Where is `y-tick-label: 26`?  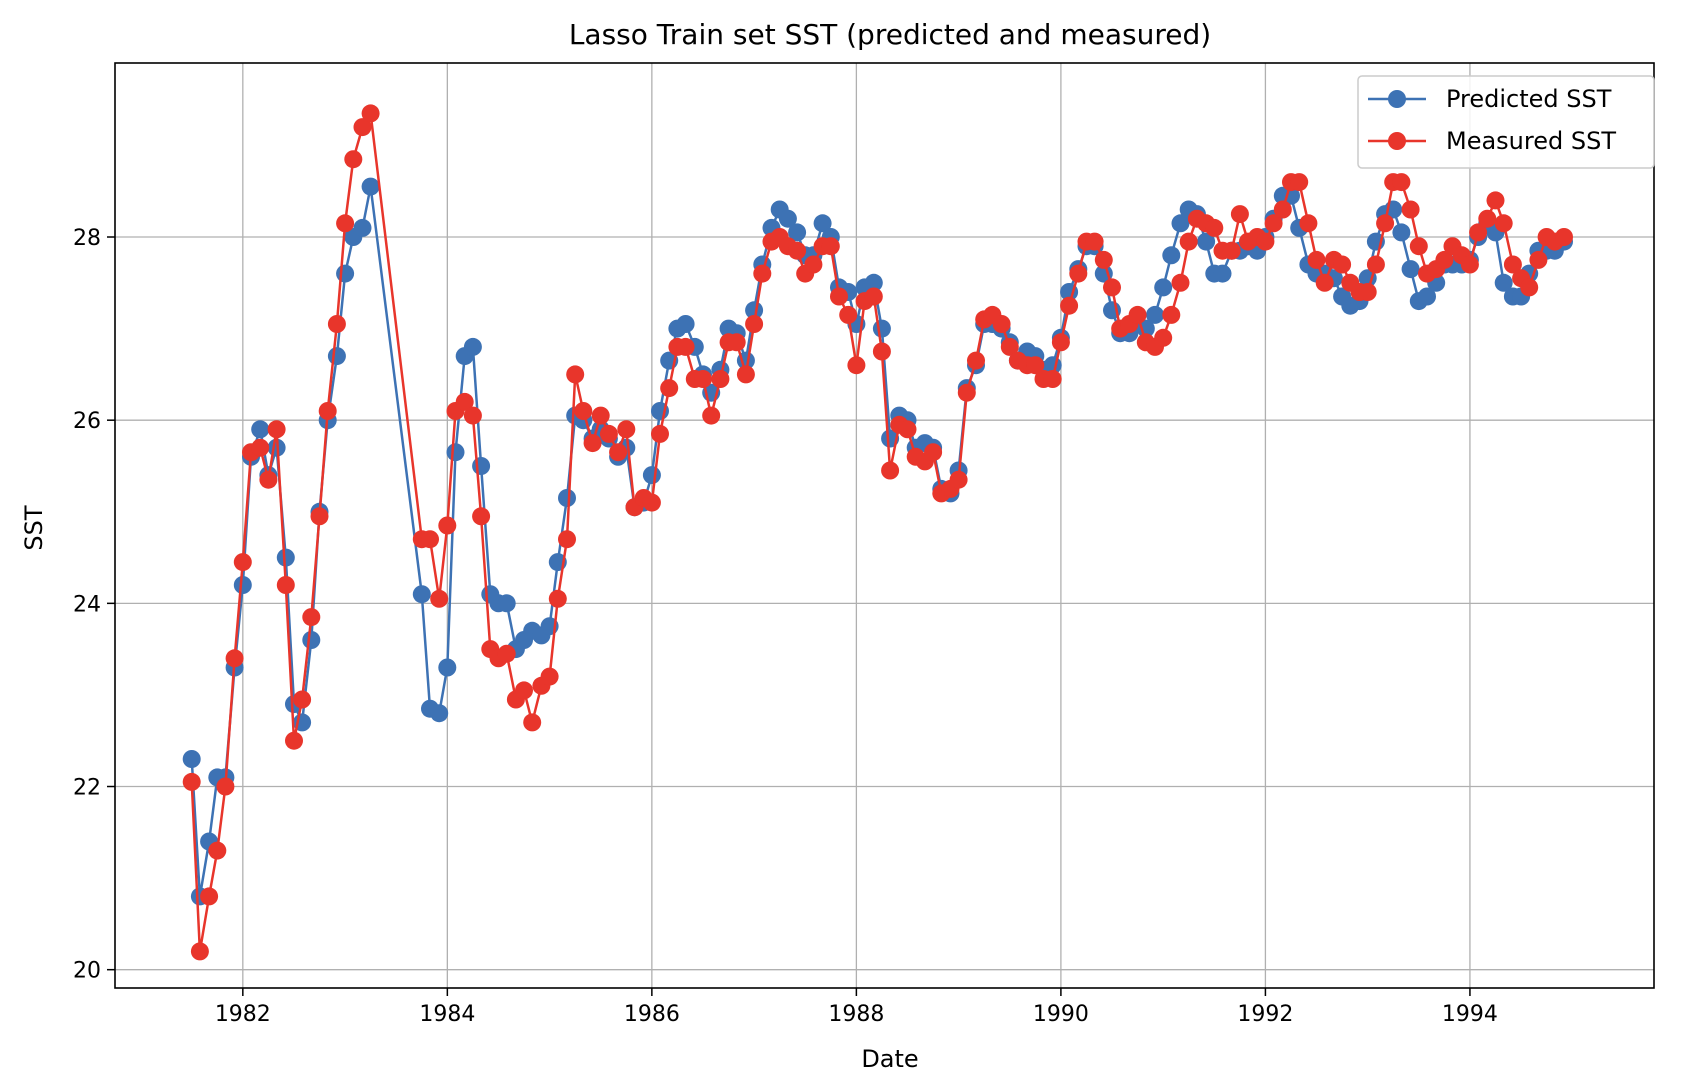
y-tick-label: 26 is located at coordinates (87, 421).